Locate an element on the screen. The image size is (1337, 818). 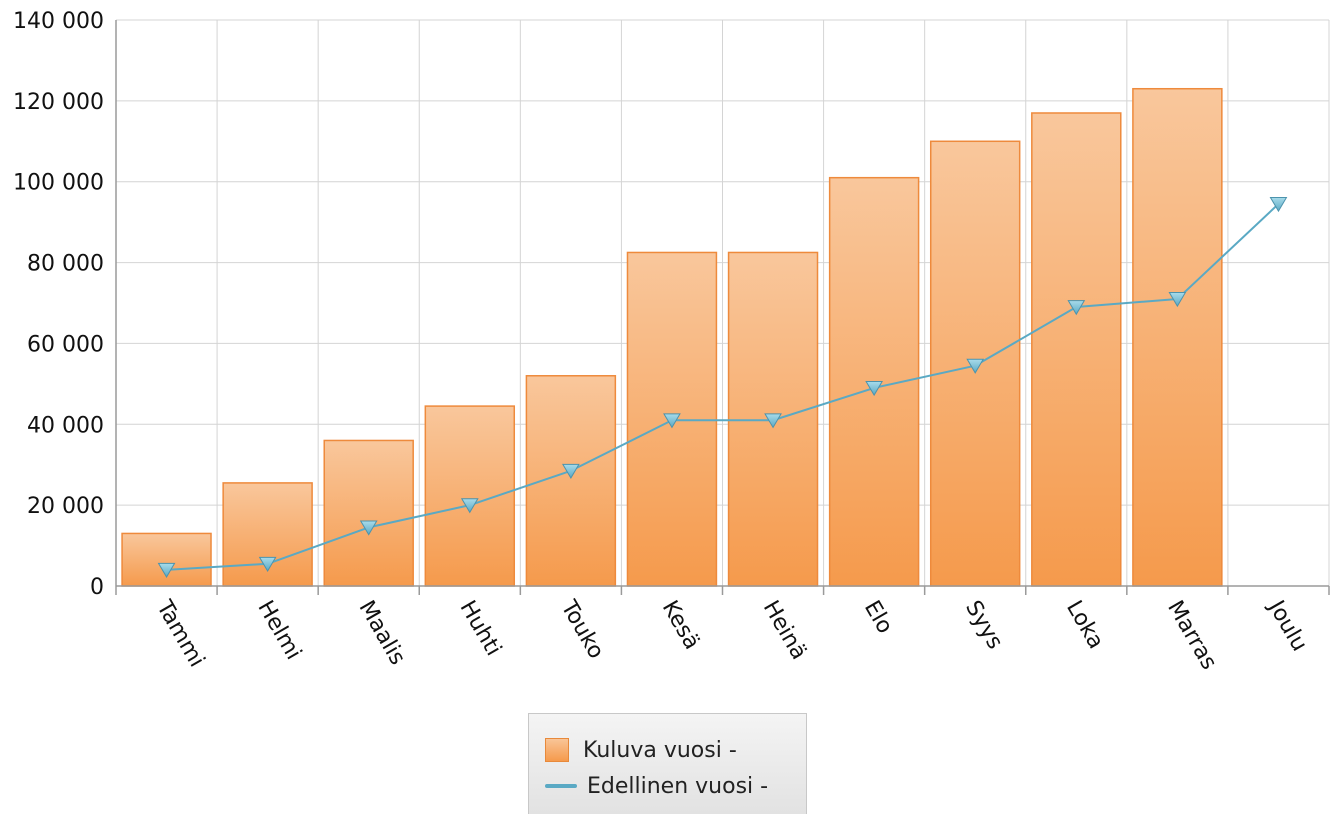
x-tick-label: Syys is located at coordinates (983, 625).